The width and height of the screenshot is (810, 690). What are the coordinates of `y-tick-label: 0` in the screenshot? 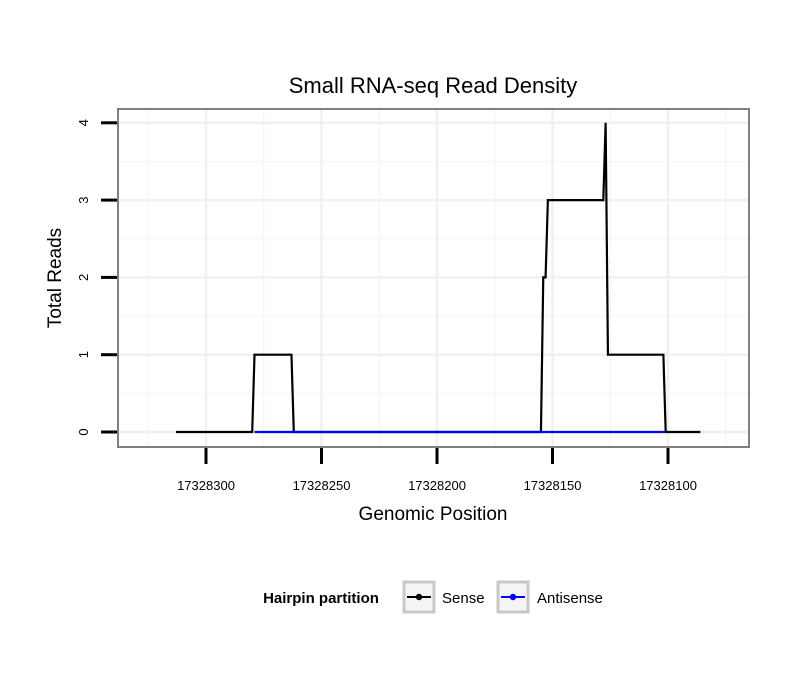 It's located at (83, 431).